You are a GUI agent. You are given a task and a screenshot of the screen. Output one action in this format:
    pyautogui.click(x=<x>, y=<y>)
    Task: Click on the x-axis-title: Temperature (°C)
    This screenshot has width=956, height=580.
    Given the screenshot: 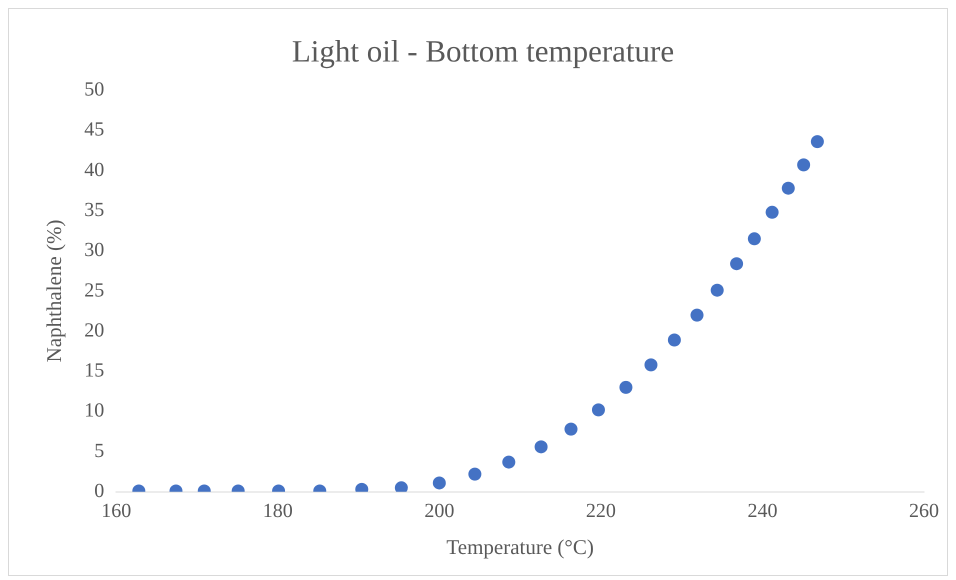 What is the action you would take?
    pyautogui.click(x=520, y=546)
    